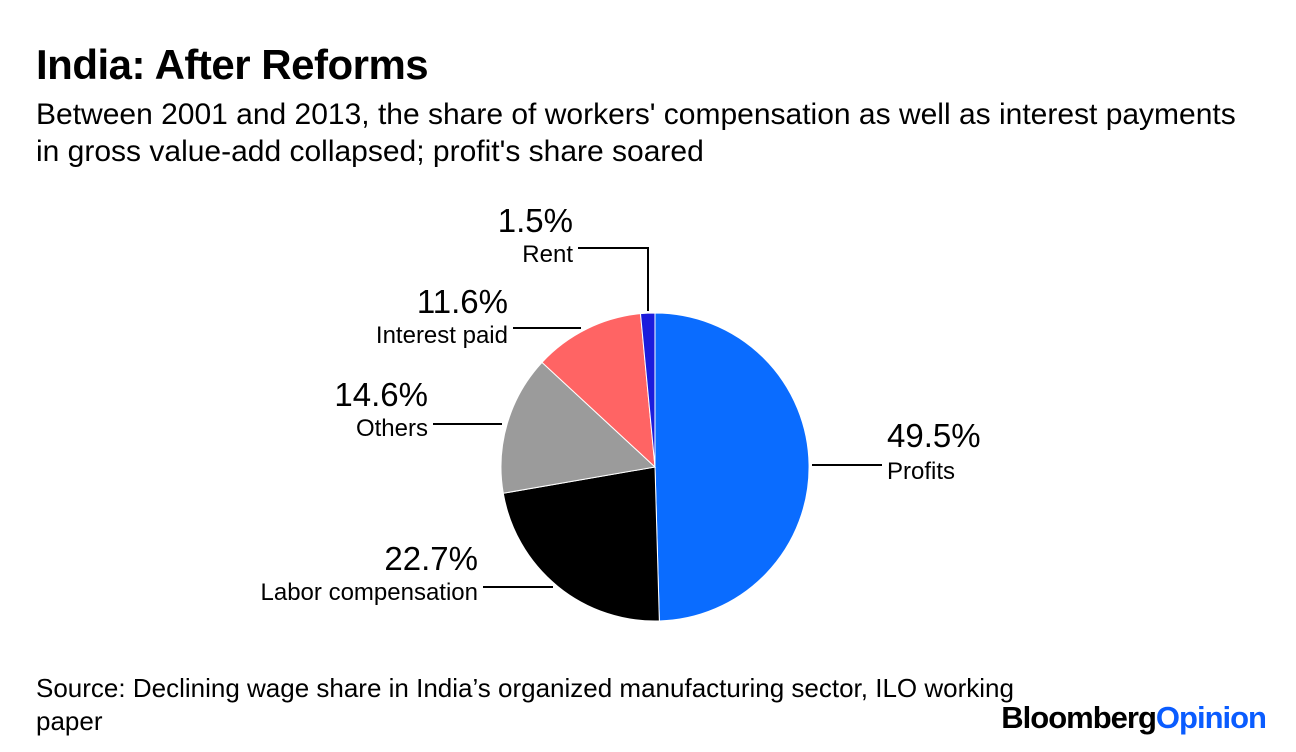  I want to click on category-label-others: Others, so click(392, 428).